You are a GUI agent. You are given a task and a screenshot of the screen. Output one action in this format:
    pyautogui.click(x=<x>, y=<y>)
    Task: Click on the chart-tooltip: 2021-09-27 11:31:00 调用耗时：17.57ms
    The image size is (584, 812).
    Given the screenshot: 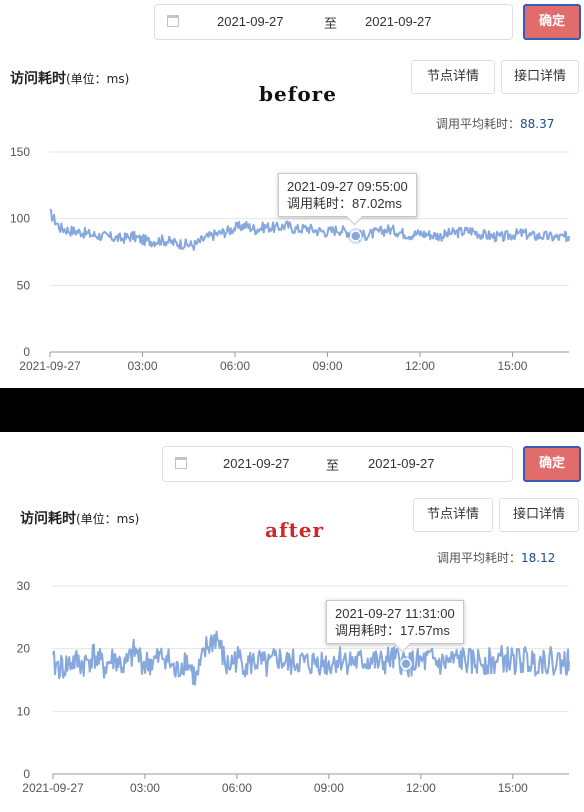 What is the action you would take?
    pyautogui.click(x=395, y=622)
    